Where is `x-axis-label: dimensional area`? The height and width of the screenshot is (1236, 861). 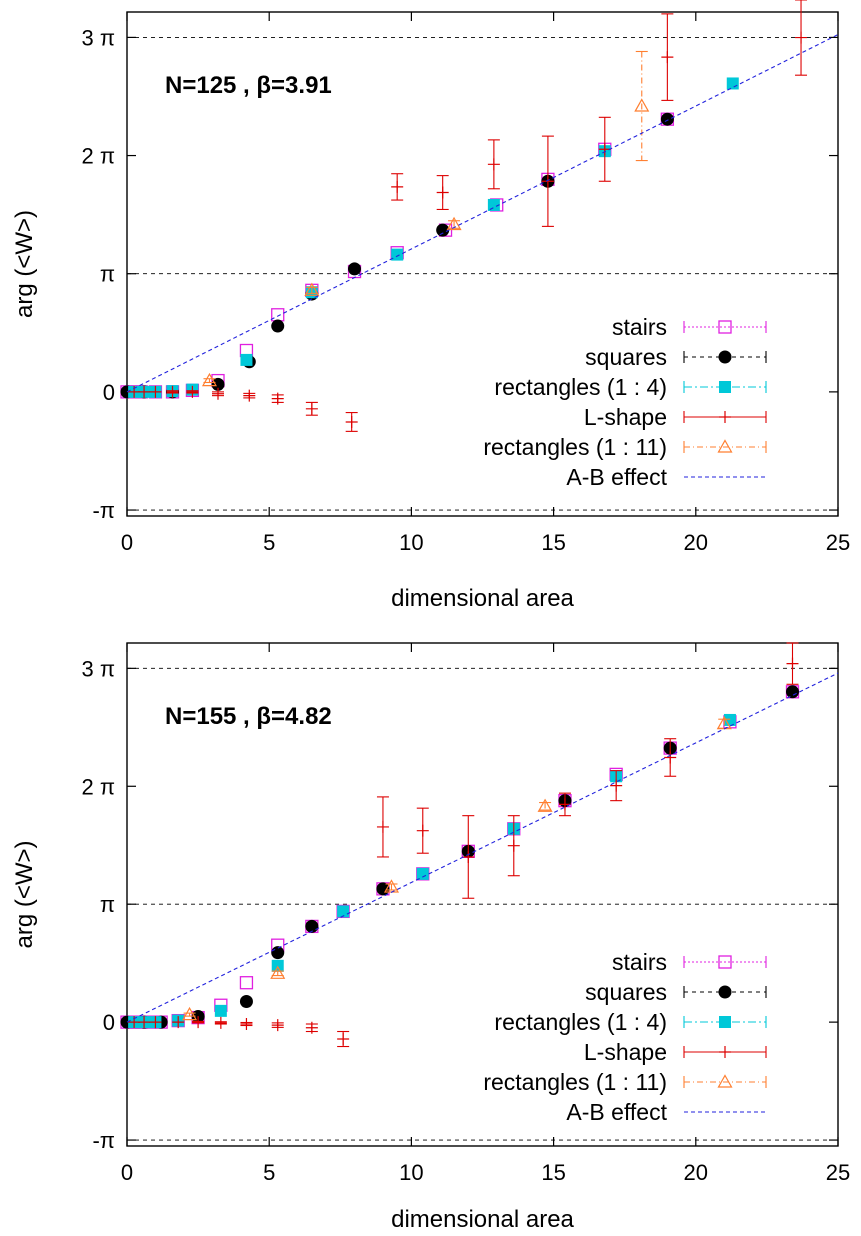 x-axis-label: dimensional area is located at coordinates (482, 1219).